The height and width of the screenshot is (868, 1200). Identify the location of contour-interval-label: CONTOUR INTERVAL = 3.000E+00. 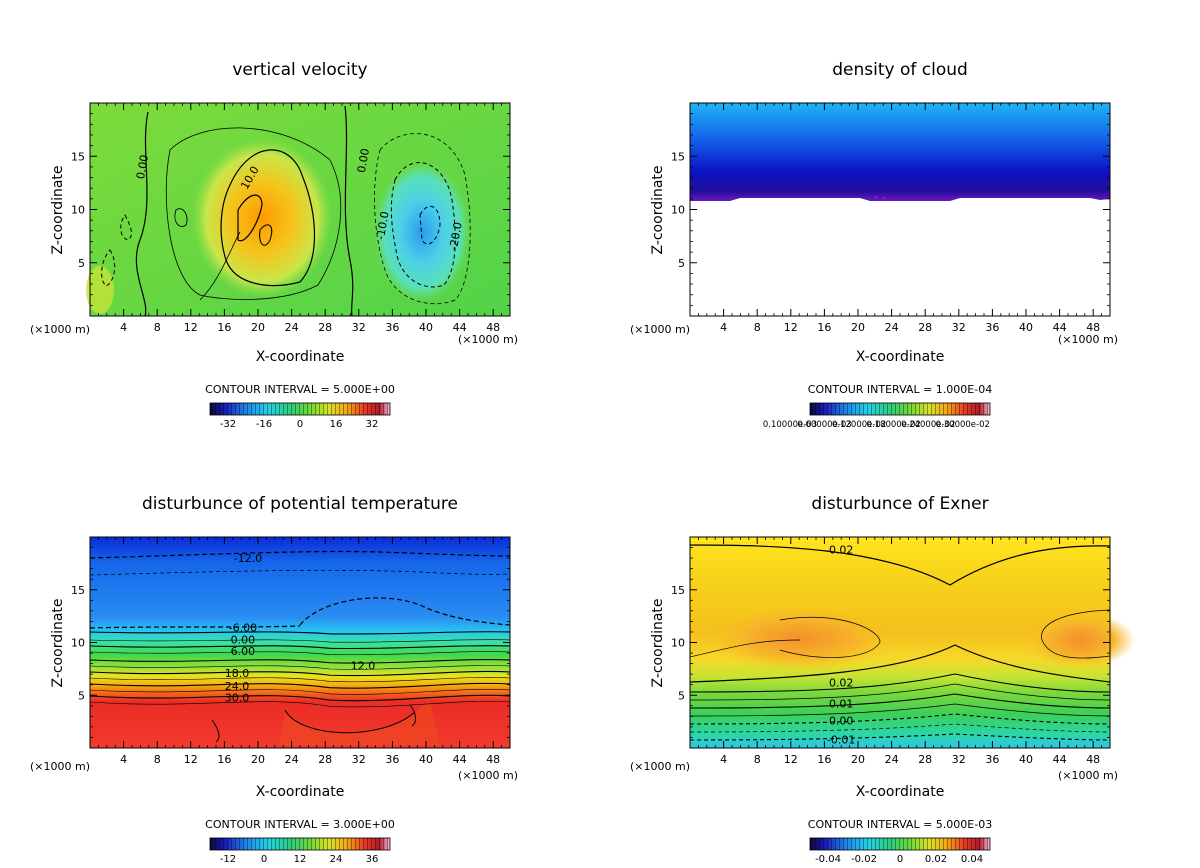
(300, 824).